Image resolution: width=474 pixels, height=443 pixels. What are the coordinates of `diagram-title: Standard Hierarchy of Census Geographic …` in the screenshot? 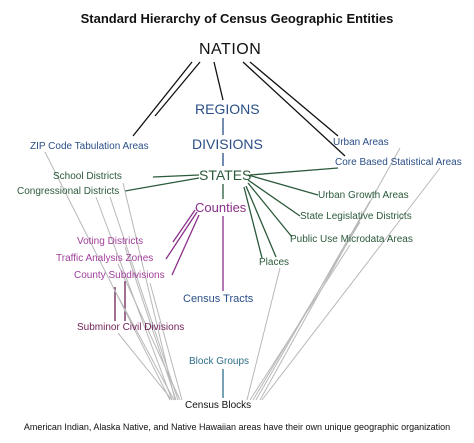 It's located at (237, 18).